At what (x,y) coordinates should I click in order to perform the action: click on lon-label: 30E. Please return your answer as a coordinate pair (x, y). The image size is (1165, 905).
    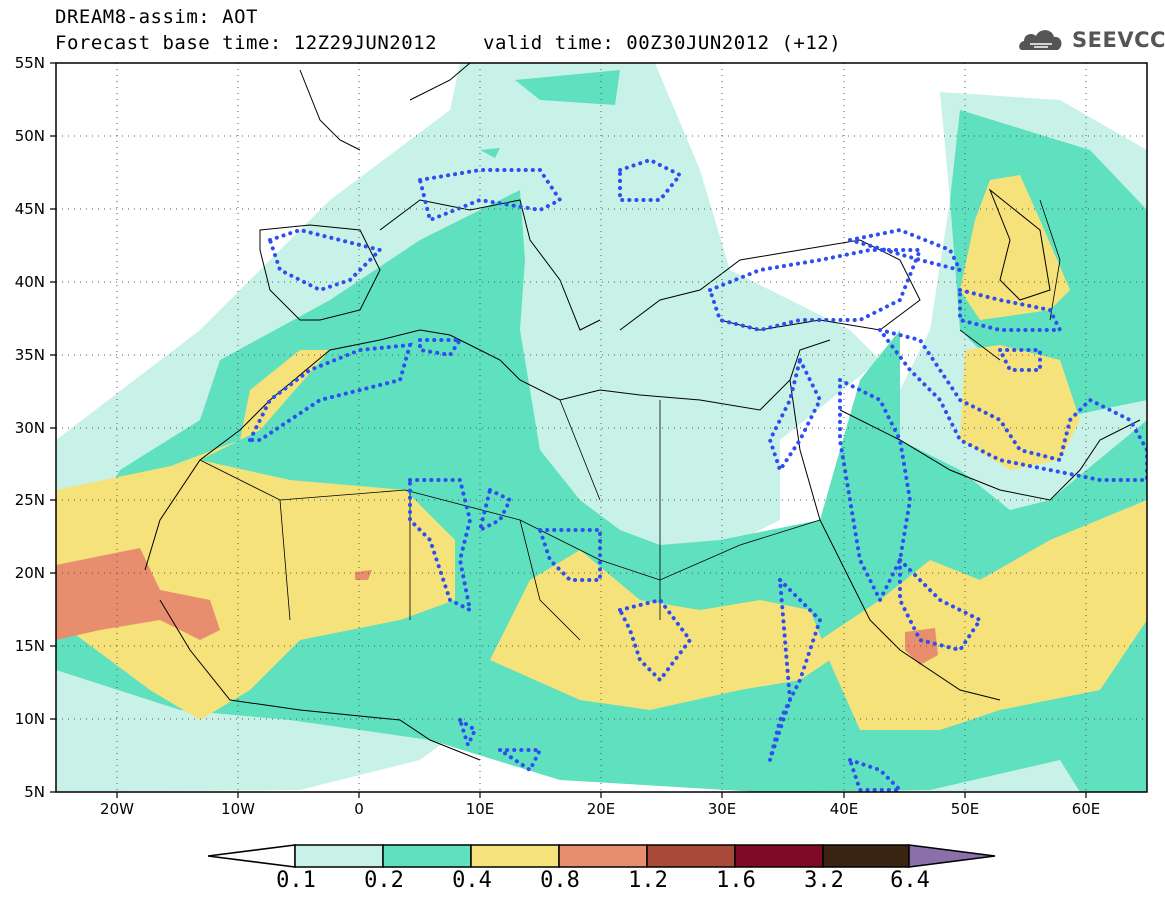
    Looking at the image, I should click on (722, 809).